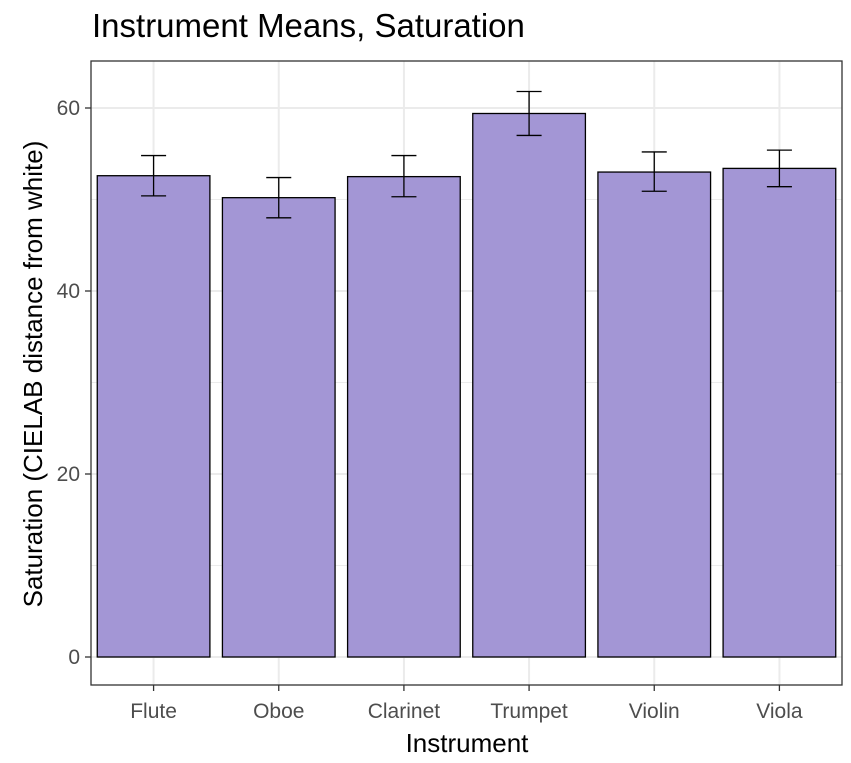 The height and width of the screenshot is (763, 851). What do you see at coordinates (529, 711) in the screenshot?
I see `x-tick-label-trumpet: Trumpet` at bounding box center [529, 711].